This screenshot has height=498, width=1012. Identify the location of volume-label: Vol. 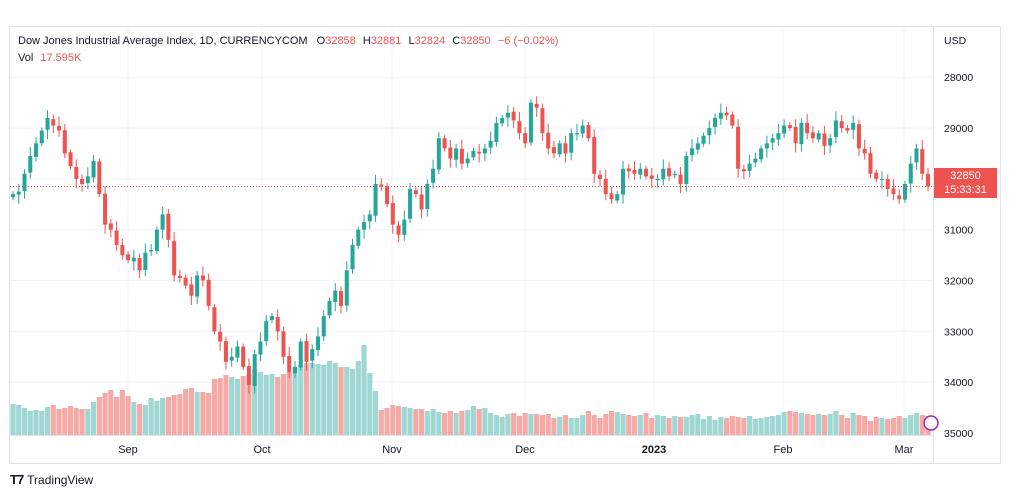
(26, 58).